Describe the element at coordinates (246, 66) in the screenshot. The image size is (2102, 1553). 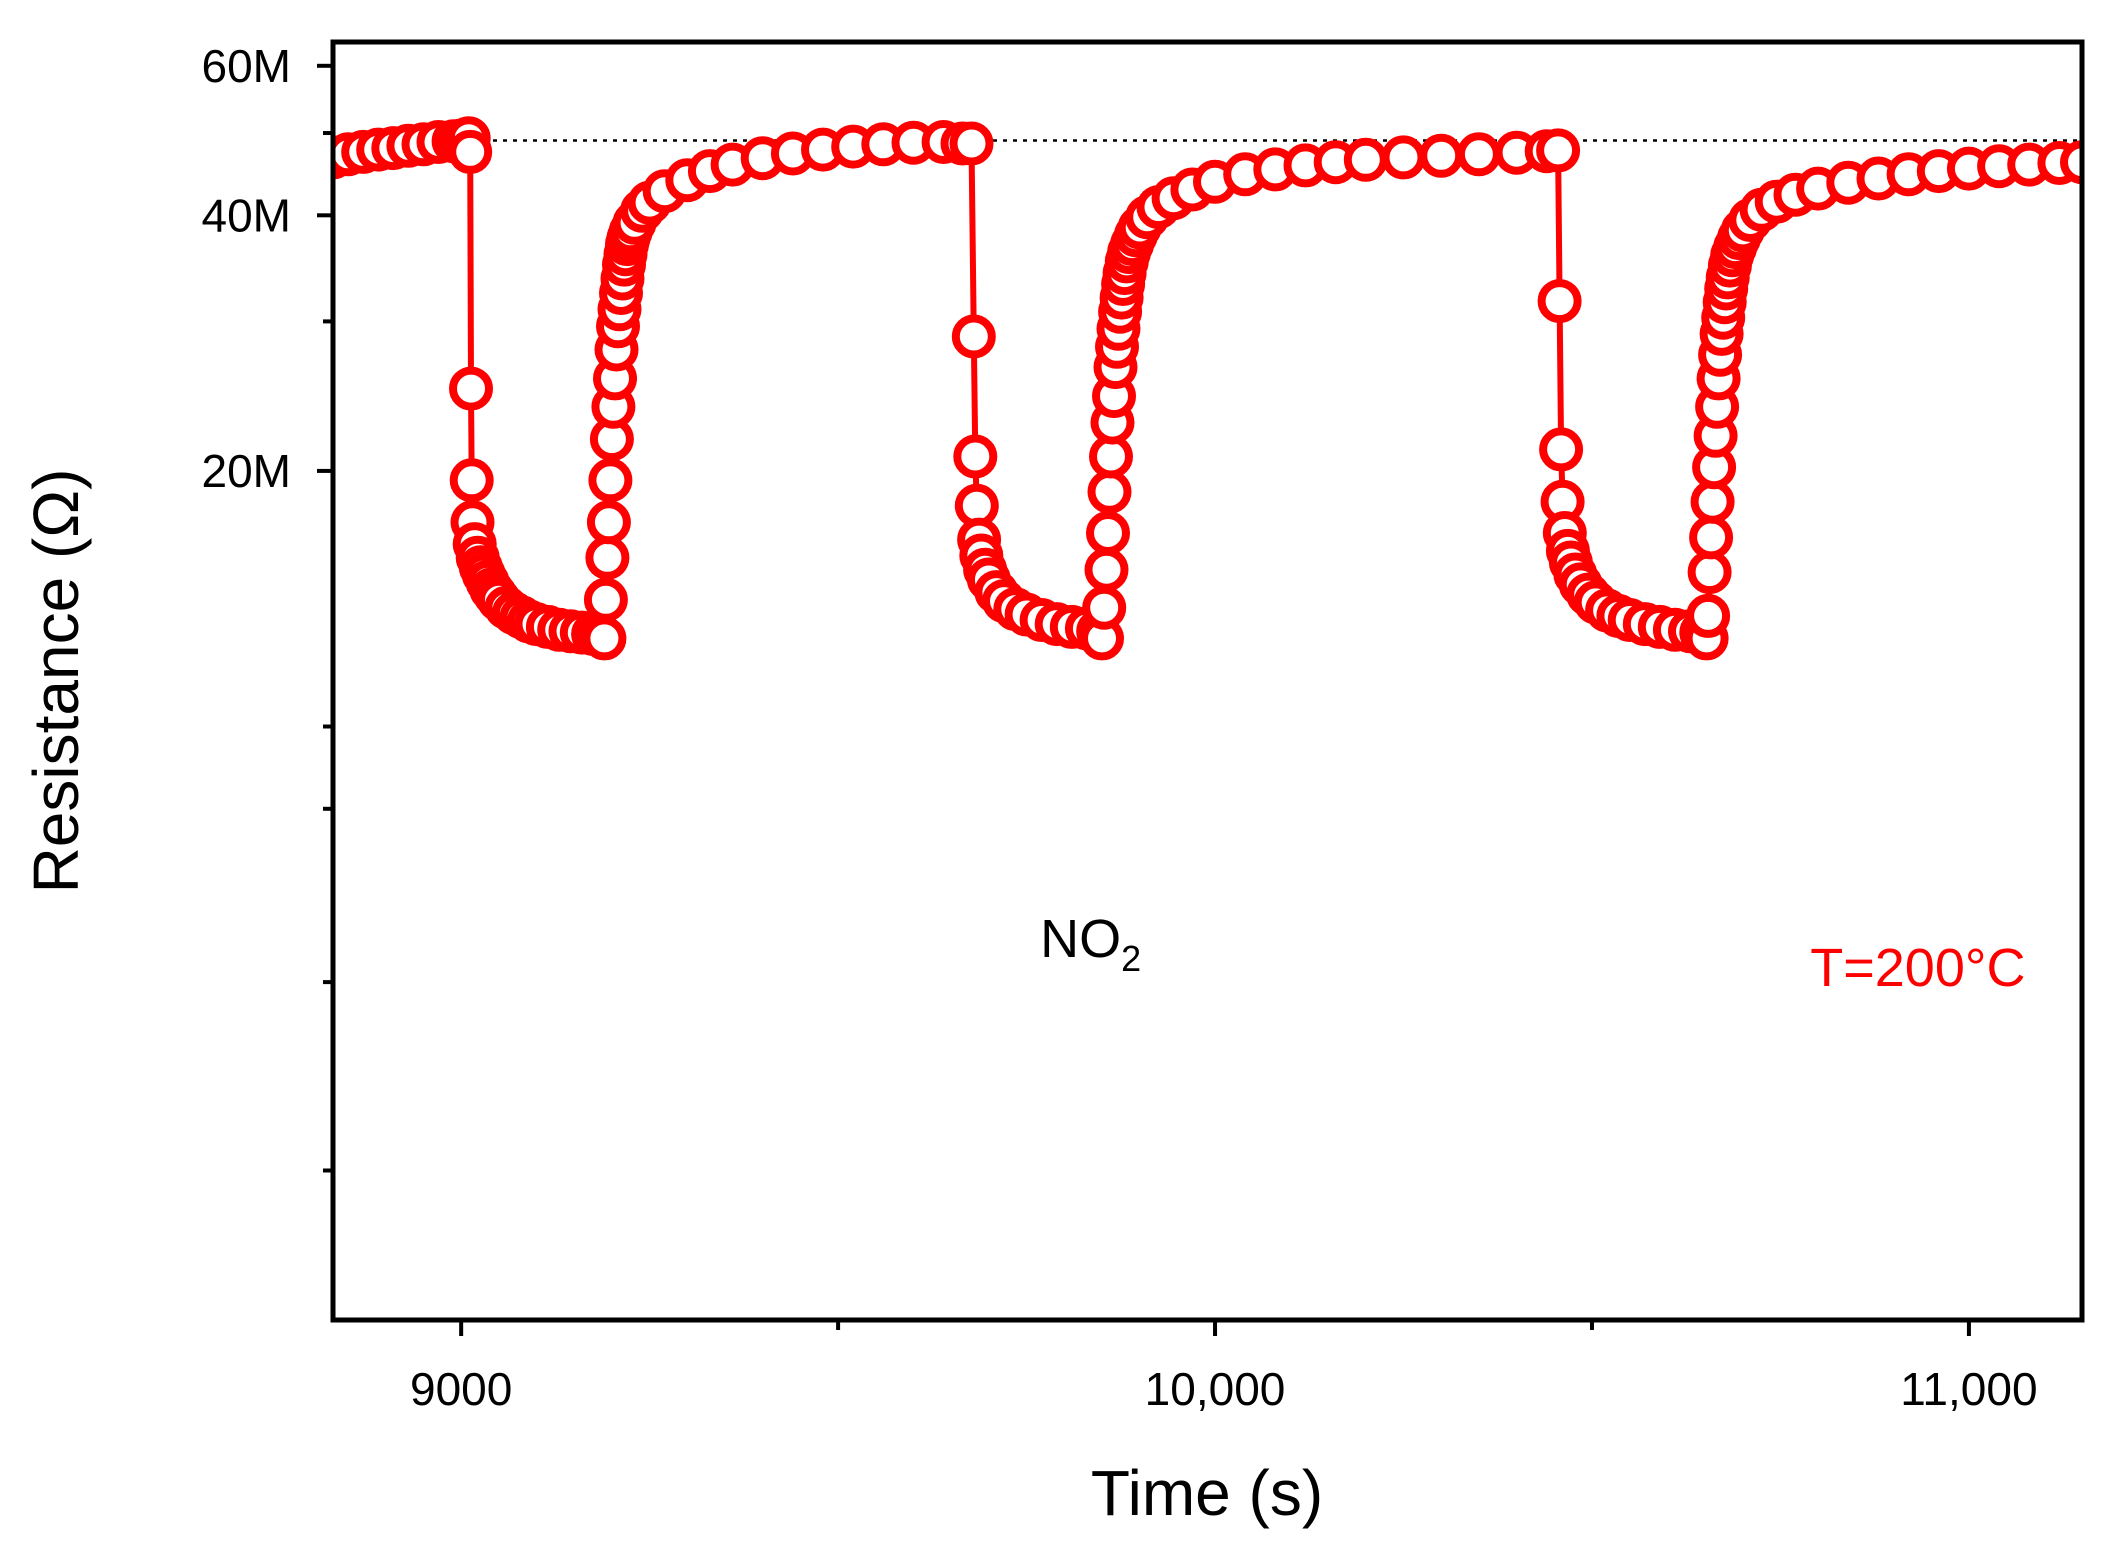
I see `y-tick-label: 60M` at that location.